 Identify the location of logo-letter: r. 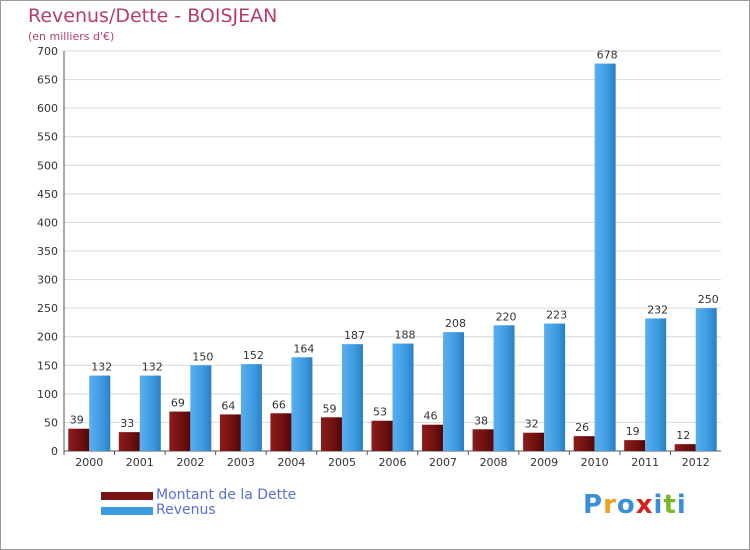
(610, 505).